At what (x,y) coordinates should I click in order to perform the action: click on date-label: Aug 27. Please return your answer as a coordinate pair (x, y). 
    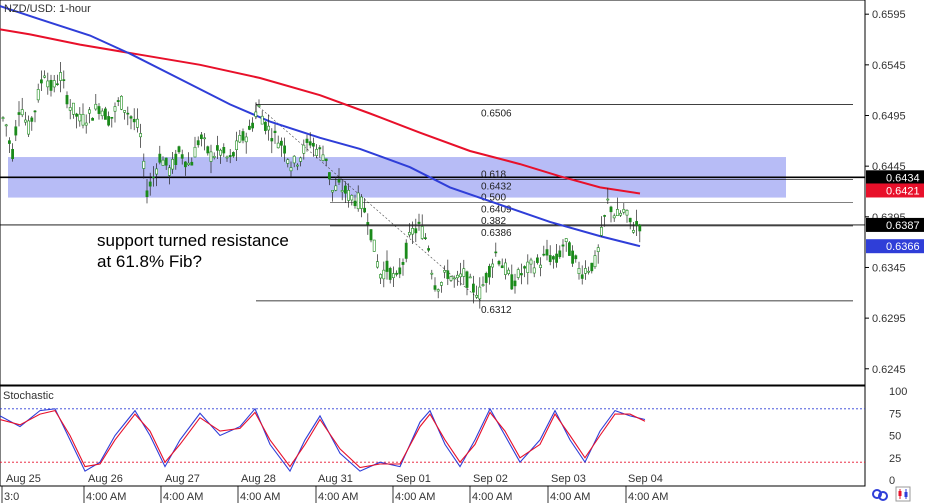
    Looking at the image, I should click on (182, 479).